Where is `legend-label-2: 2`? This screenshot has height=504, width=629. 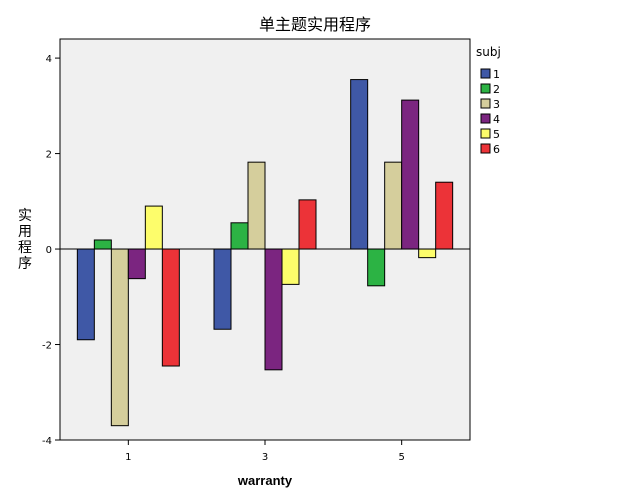 legend-label-2: 2 is located at coordinates (496, 89).